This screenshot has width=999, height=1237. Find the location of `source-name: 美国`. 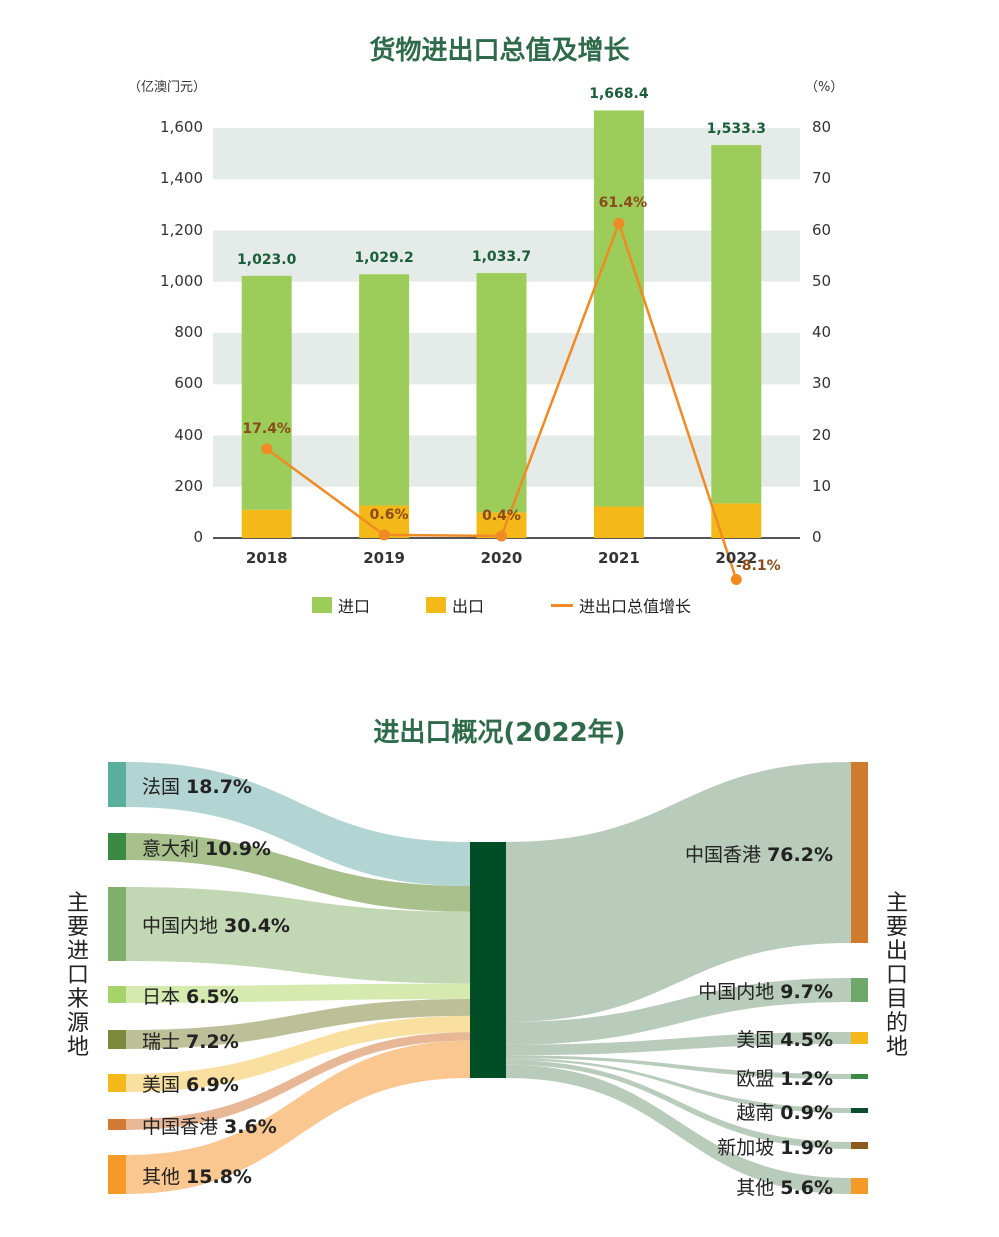

source-name: 美国 is located at coordinates (164, 1085).